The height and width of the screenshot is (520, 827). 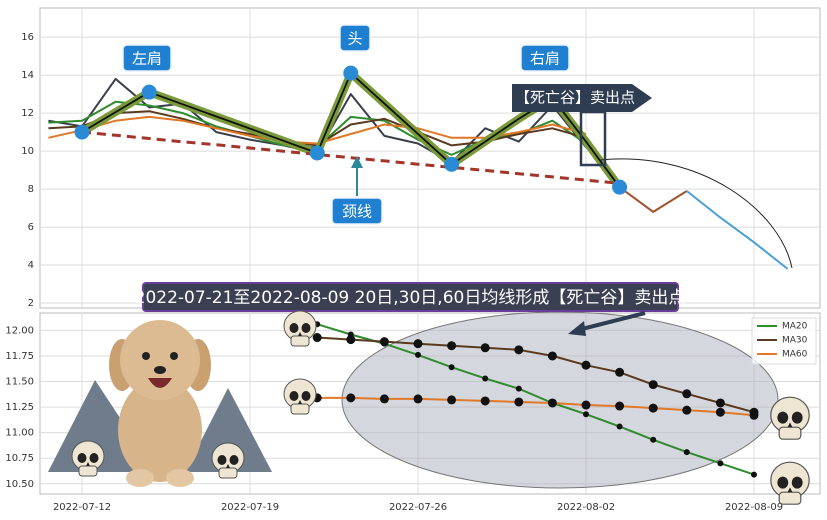 I want to click on y-tick-label: 12, so click(x=27, y=113).